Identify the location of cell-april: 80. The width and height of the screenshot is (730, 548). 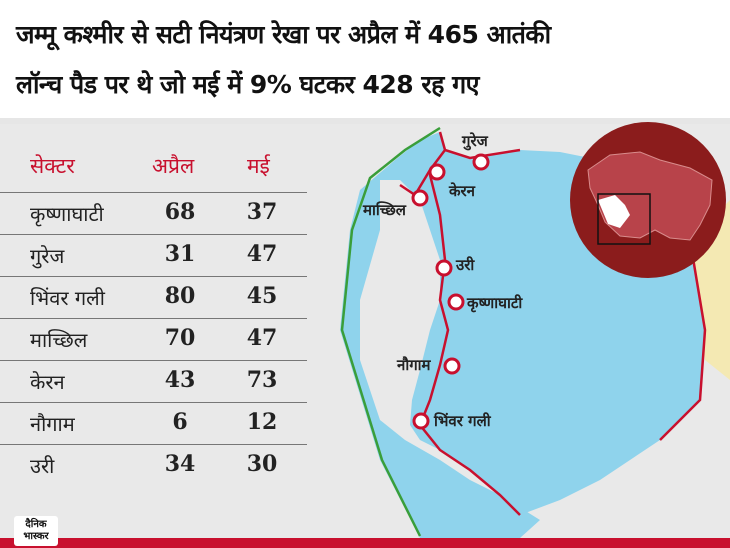
(180, 296).